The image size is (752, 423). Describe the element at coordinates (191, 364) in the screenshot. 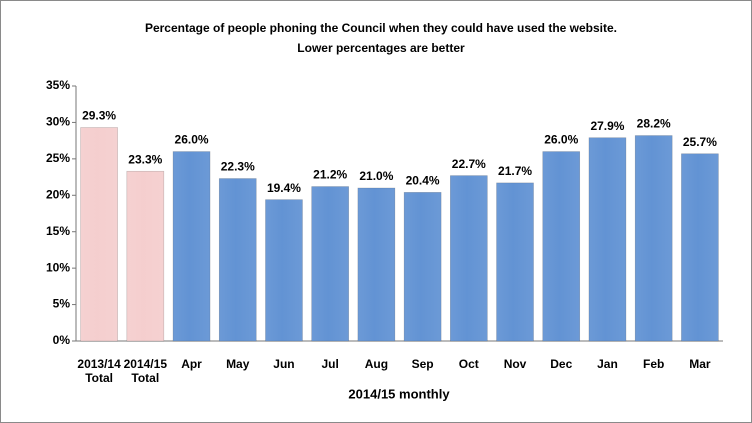

I see `x-tick-label: Apr` at that location.